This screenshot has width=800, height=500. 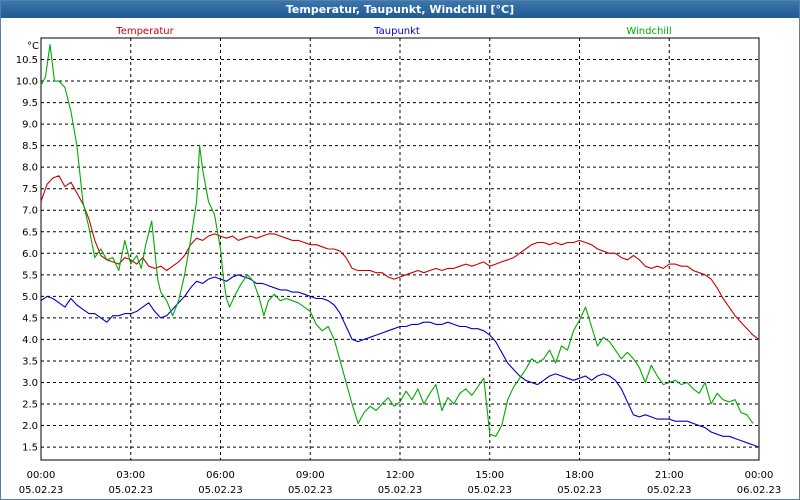 I want to click on legend: Temperatur Taupunkt Windchill, so click(x=393, y=31).